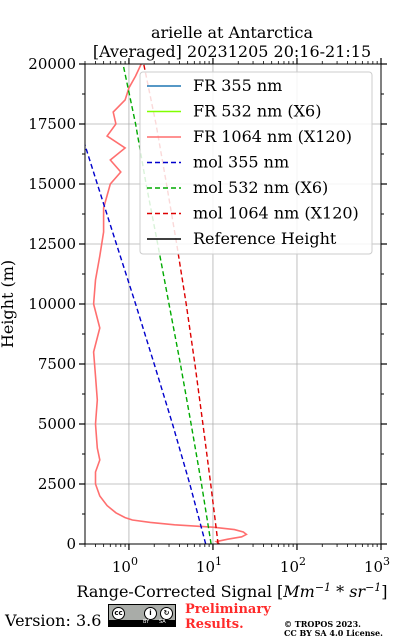 Image resolution: width=400 pixels, height=640 pixels. I want to click on copyright-line-1: © TROPOS 2023., so click(322, 624).